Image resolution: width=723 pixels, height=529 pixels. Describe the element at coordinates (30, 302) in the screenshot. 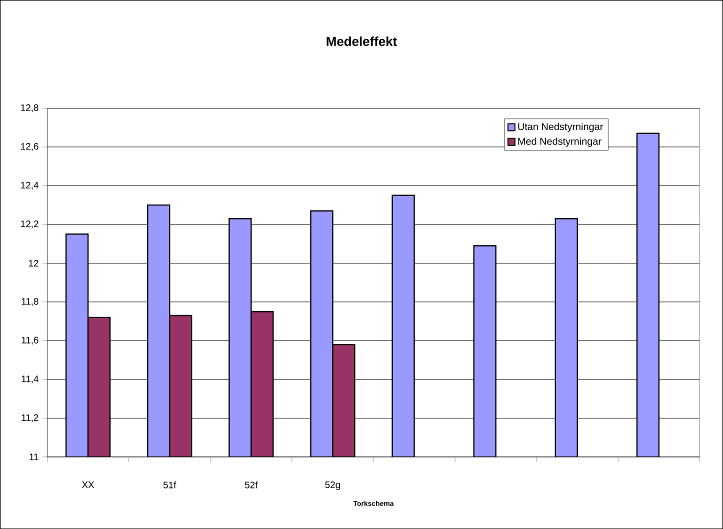

I see `y-tick-label: 11,8` at that location.